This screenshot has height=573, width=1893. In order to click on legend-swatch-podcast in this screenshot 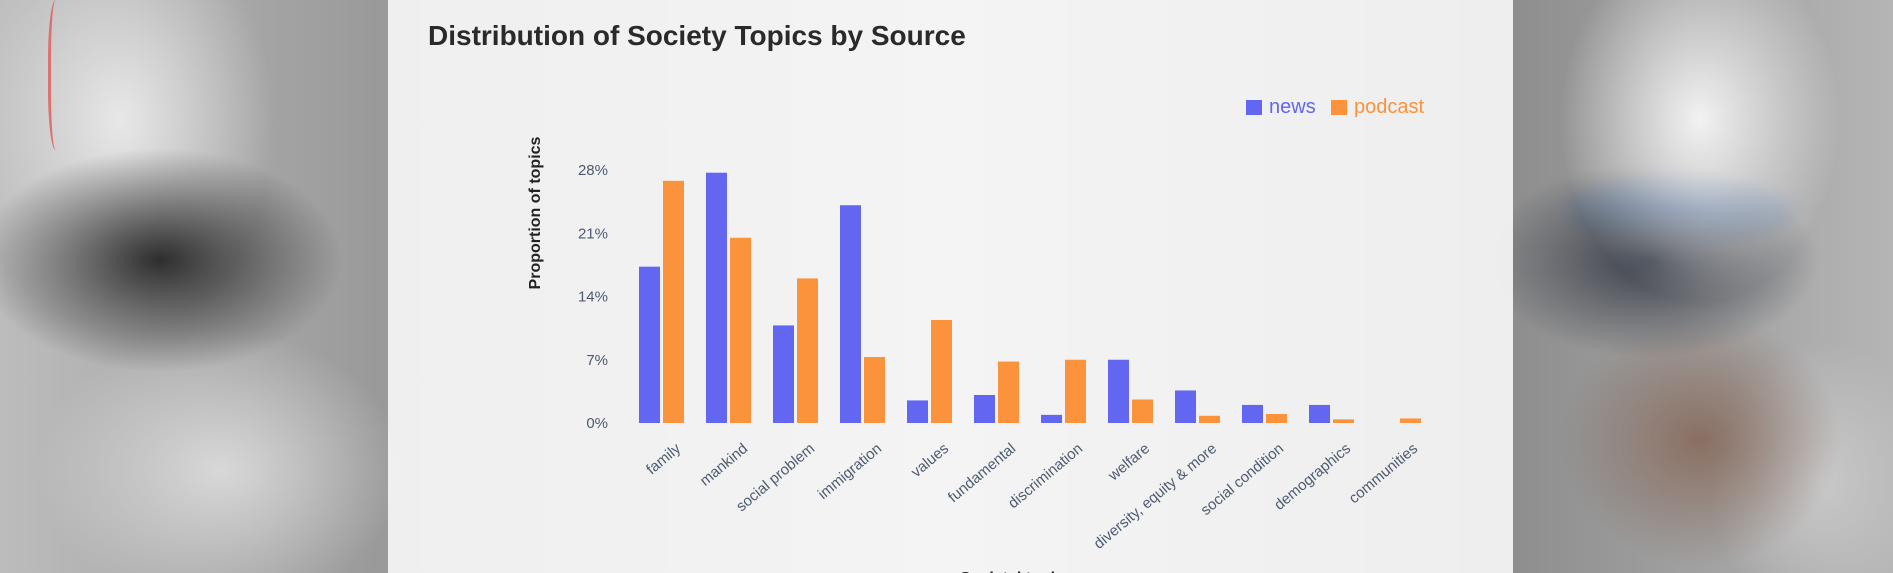, I will do `click(1339, 107)`.